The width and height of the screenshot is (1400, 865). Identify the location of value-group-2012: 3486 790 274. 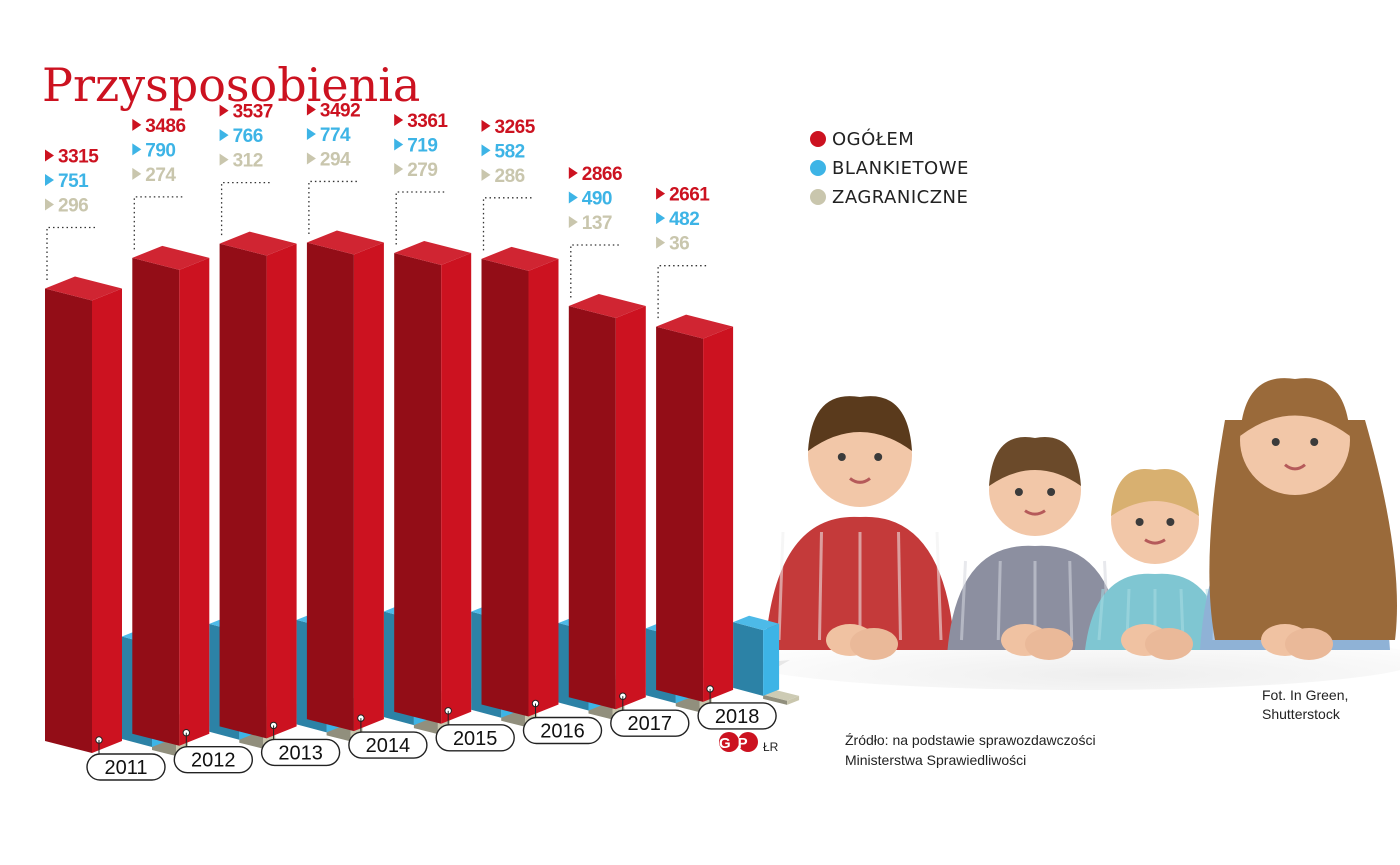
(159, 183).